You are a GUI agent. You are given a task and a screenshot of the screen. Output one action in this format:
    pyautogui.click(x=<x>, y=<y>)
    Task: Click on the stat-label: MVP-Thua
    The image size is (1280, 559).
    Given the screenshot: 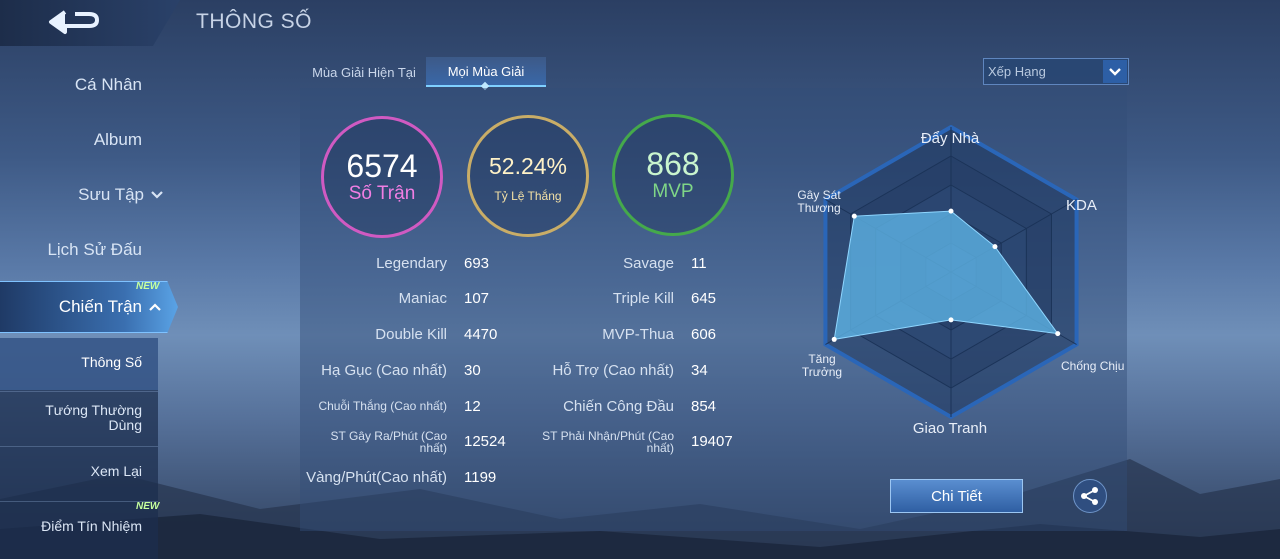 What is the action you would take?
    pyautogui.click(x=638, y=334)
    